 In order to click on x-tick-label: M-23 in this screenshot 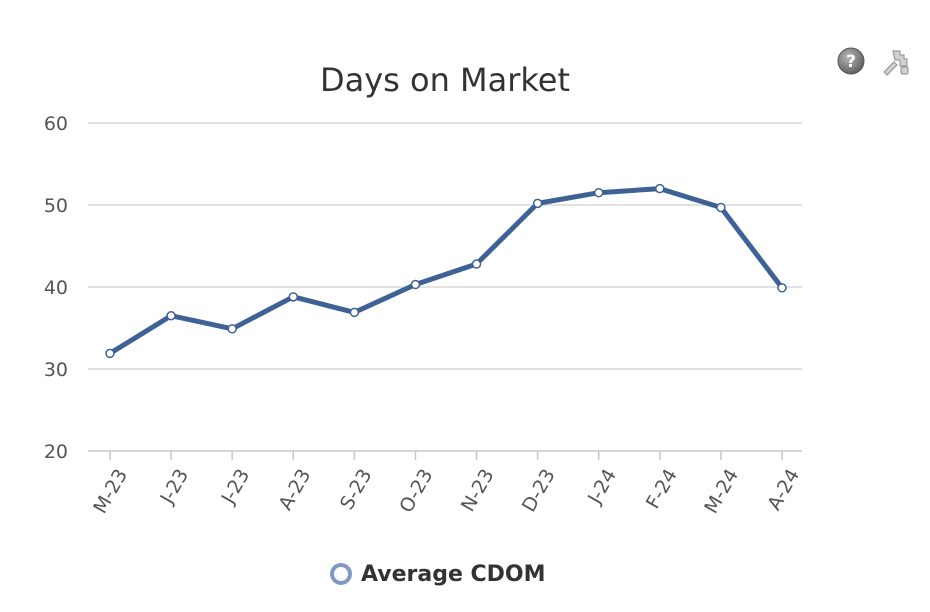, I will do `click(110, 491)`.